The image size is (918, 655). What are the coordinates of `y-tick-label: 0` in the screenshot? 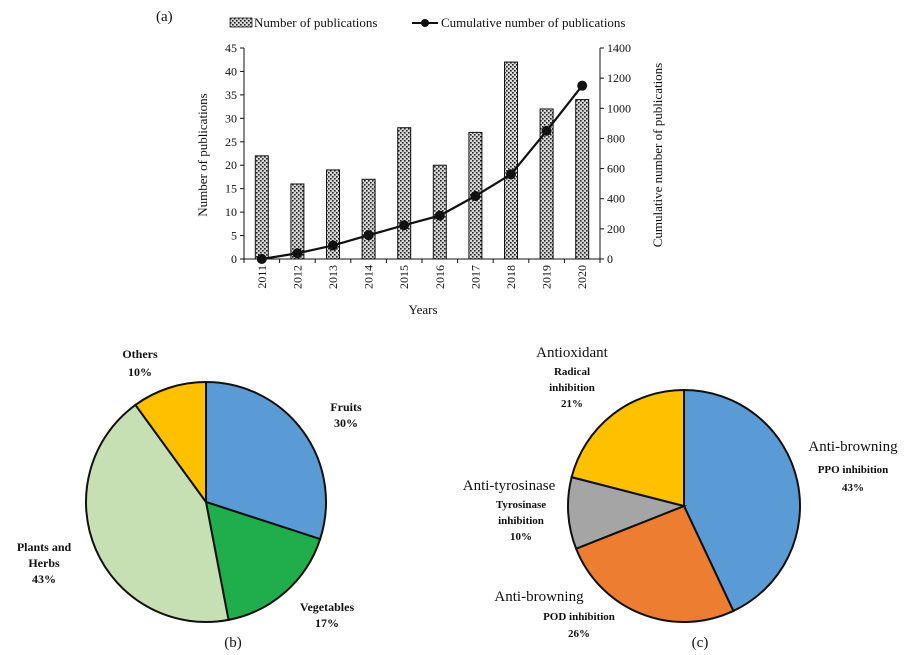 It's located at (234, 259).